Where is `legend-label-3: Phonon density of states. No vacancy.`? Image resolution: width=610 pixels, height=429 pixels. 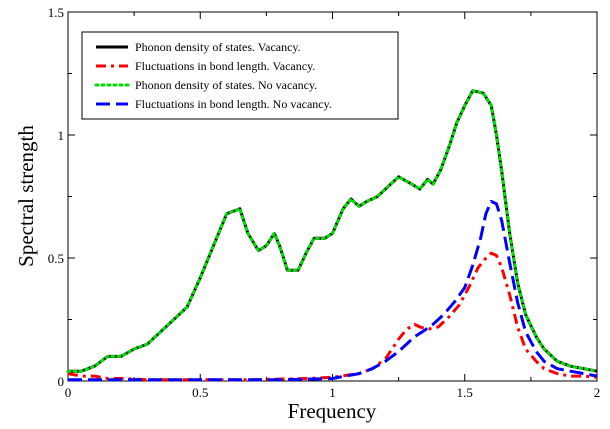 legend-label-3: Phonon density of states. No vacancy. is located at coordinates (226, 85).